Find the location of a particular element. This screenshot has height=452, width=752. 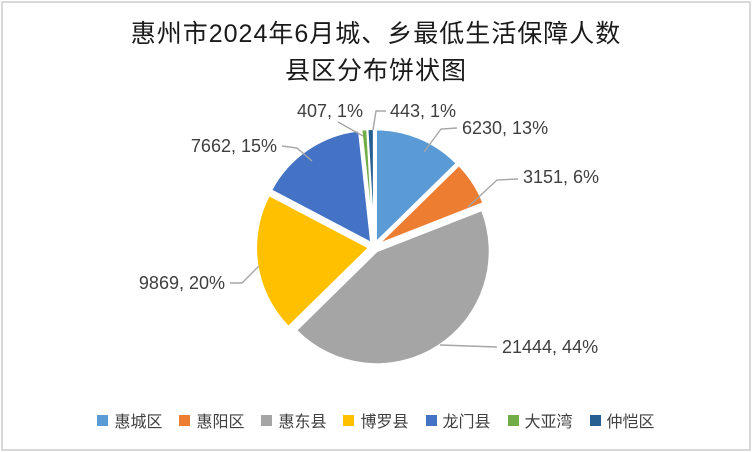

legend-label-4: 龙门县 is located at coordinates (466, 422).